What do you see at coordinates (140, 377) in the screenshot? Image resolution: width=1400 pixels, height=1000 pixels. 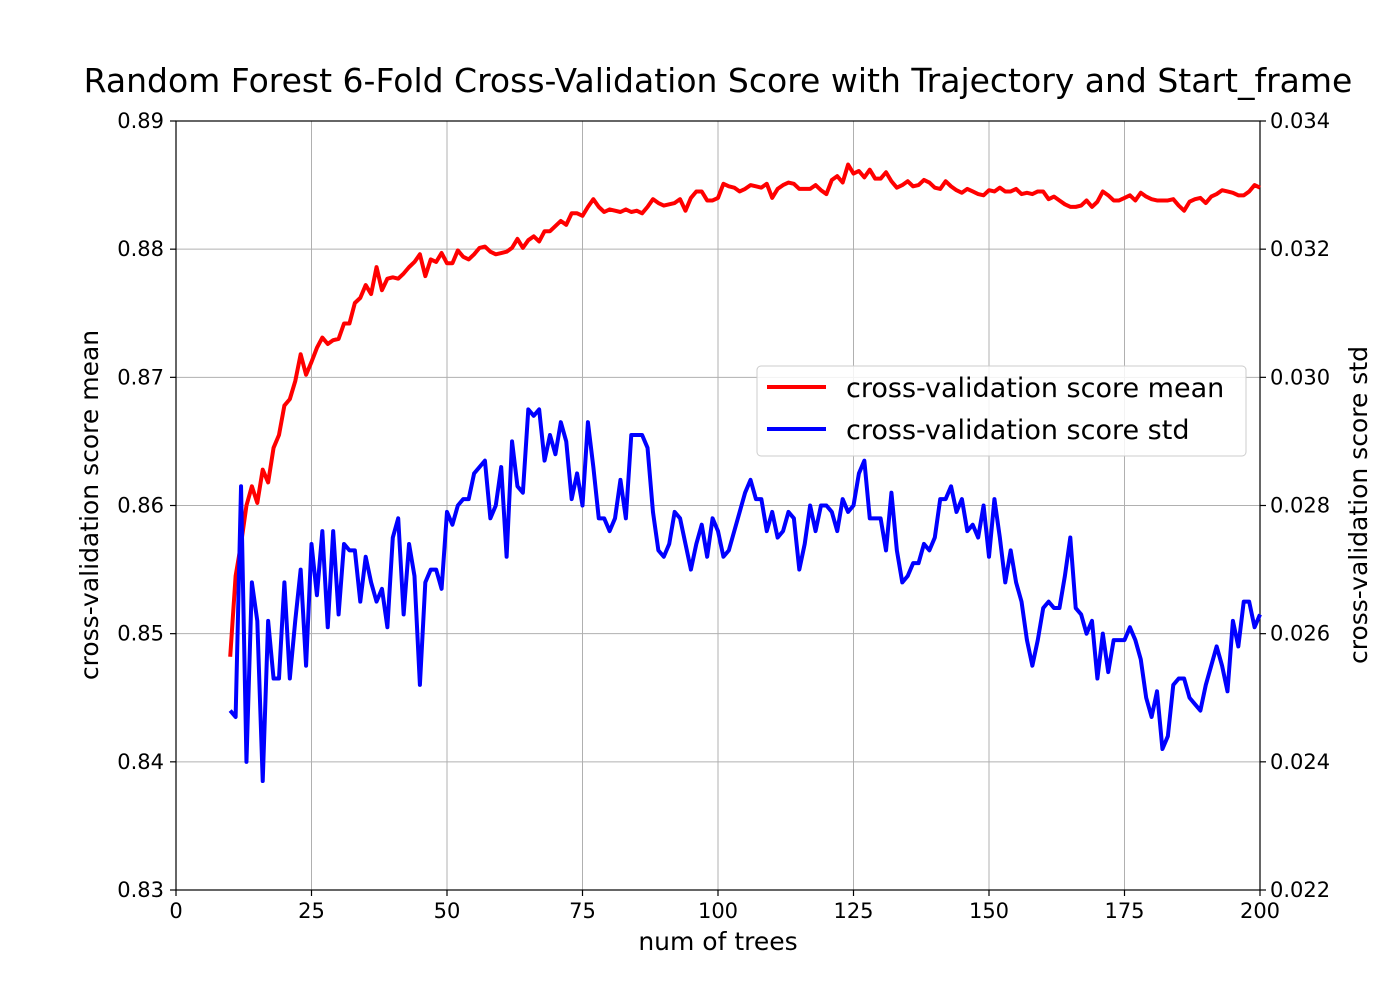 I see `y-left-tick-label: 0.87` at bounding box center [140, 377].